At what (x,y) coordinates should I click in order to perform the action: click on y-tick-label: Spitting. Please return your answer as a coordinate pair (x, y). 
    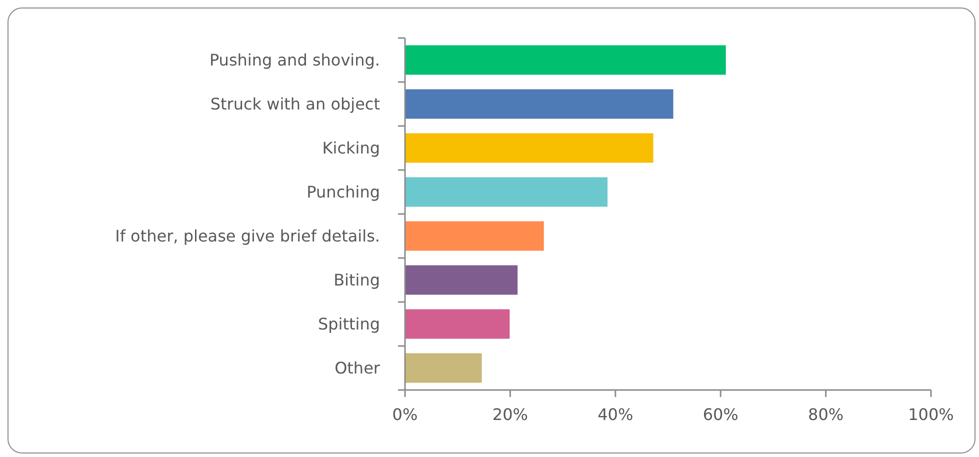
    Looking at the image, I should click on (349, 324).